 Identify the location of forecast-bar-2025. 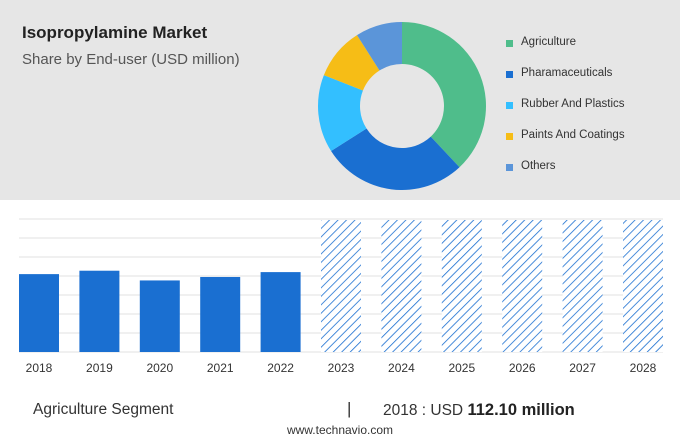
(461, 286).